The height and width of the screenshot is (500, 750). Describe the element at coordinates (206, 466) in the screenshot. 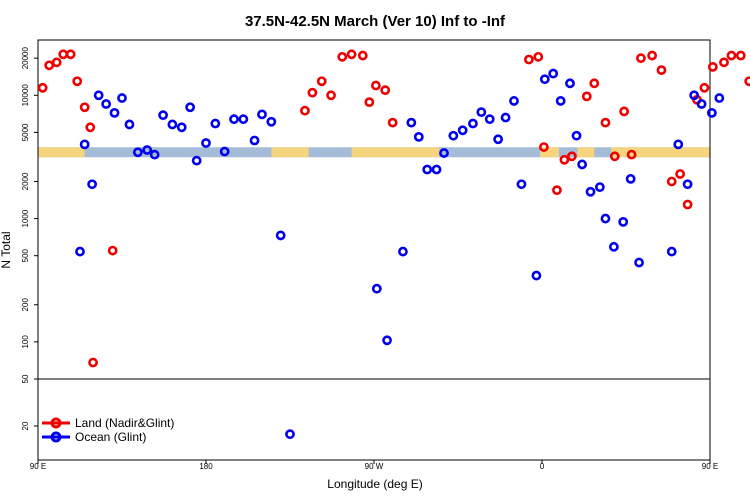

I see `x-tick-label: 180` at that location.